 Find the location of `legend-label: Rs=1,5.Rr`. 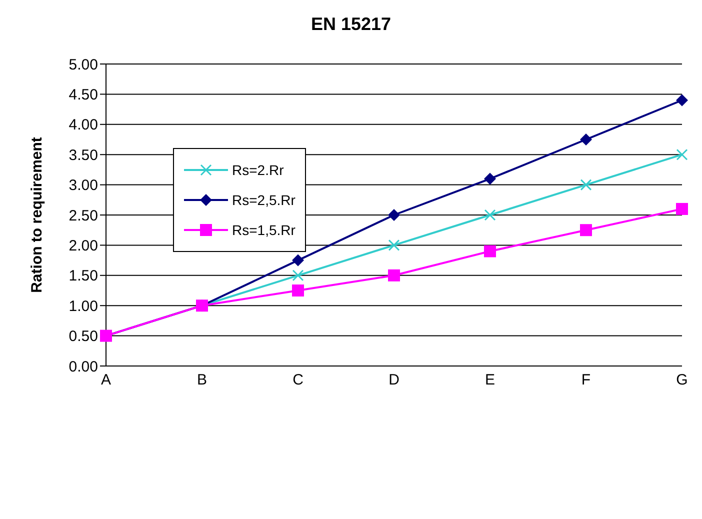

legend-label: Rs=1,5.Rr is located at coordinates (264, 230).